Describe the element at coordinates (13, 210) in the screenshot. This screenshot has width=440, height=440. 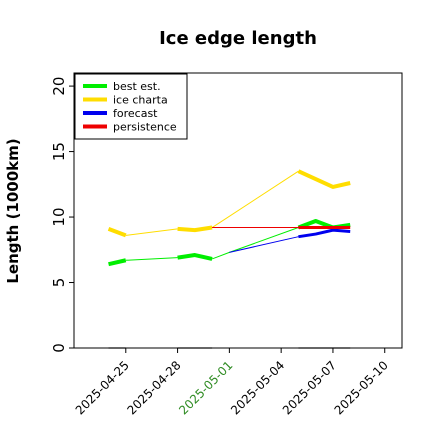
I see `y-axis-label: Length (1000km)` at that location.